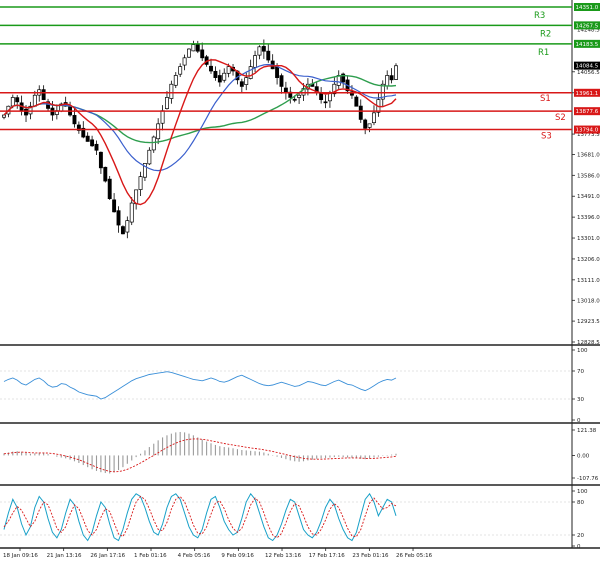 This screenshot has width=600, height=563. I want to click on price-tick-label: 13301.0, so click(588, 239).